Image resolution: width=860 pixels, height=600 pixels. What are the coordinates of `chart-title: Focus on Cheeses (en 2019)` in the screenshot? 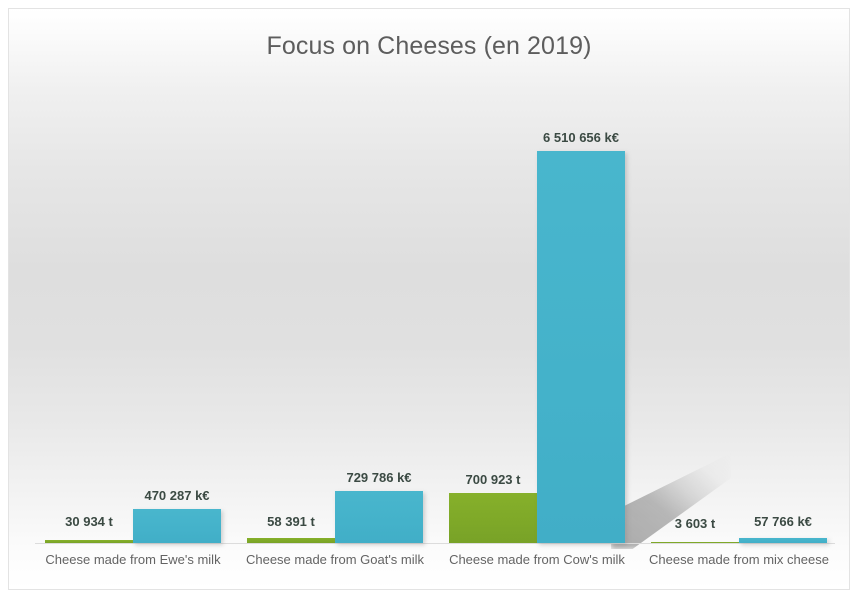 It's located at (429, 46).